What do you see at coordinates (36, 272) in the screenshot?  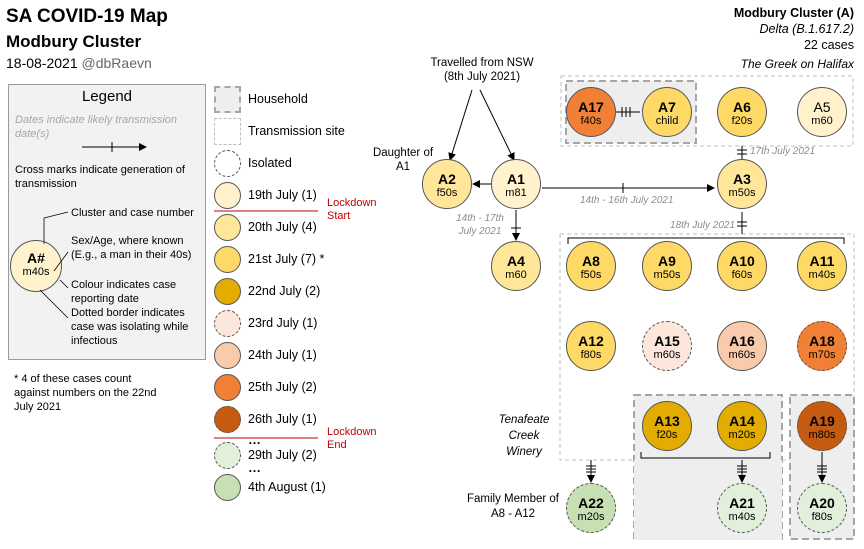 I see `sample-sub: m40s` at bounding box center [36, 272].